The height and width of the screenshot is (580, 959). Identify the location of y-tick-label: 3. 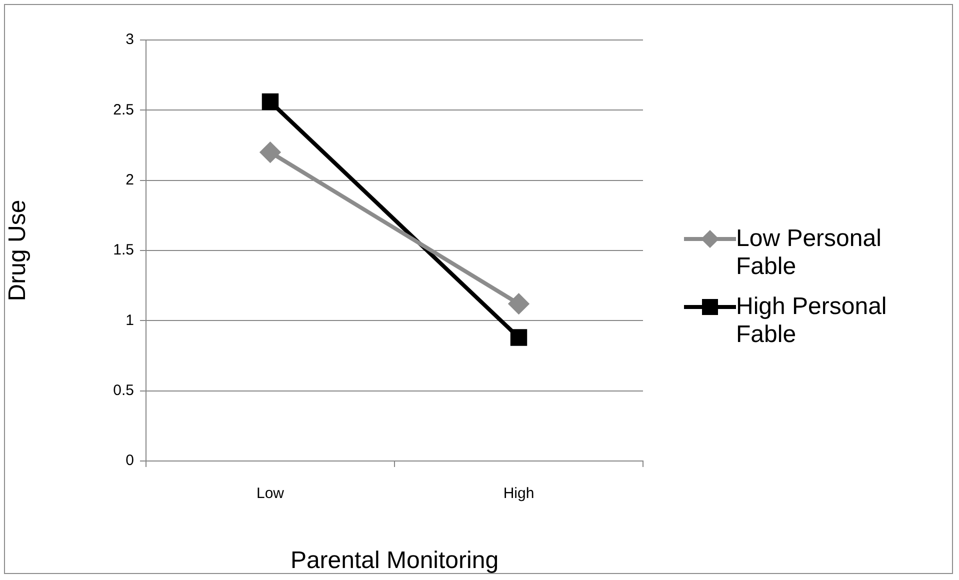
(130, 39).